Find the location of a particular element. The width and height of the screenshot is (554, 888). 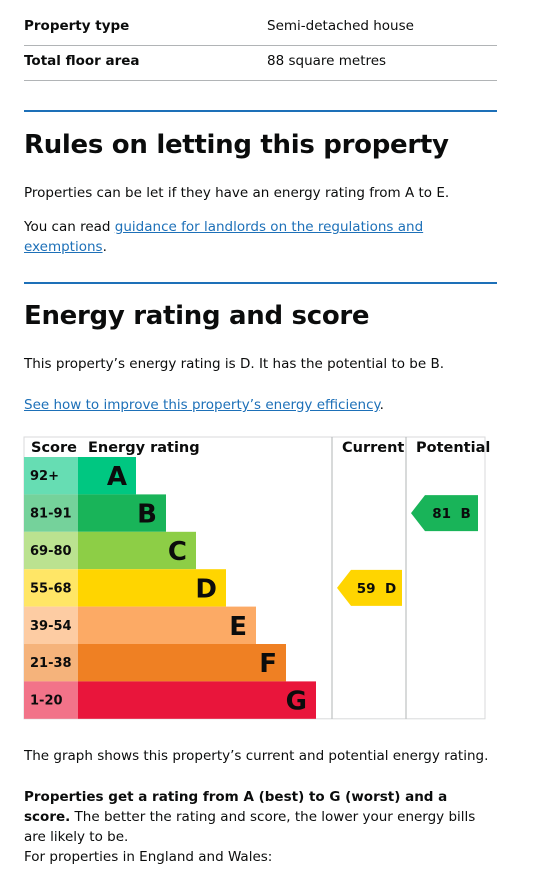

potential-rating: B is located at coordinates (465, 514).